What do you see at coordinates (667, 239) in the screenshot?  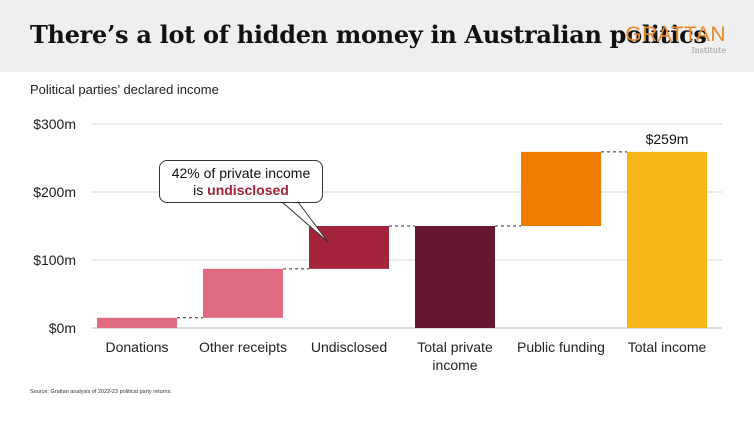 I see `bar-total-income` at bounding box center [667, 239].